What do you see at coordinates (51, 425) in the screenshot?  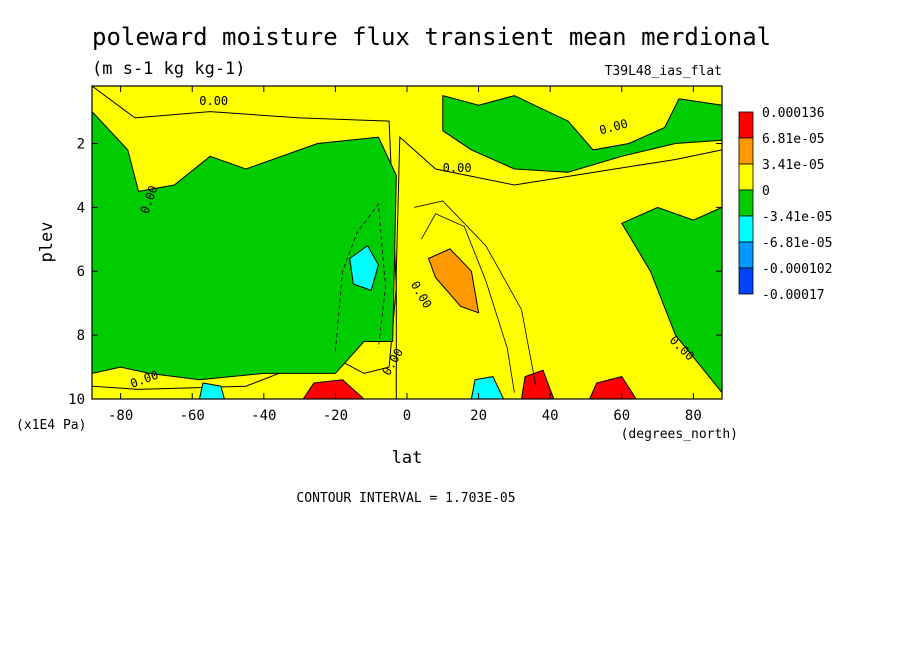 I see `y-axis-units: (x1E4 Pa)` at bounding box center [51, 425].